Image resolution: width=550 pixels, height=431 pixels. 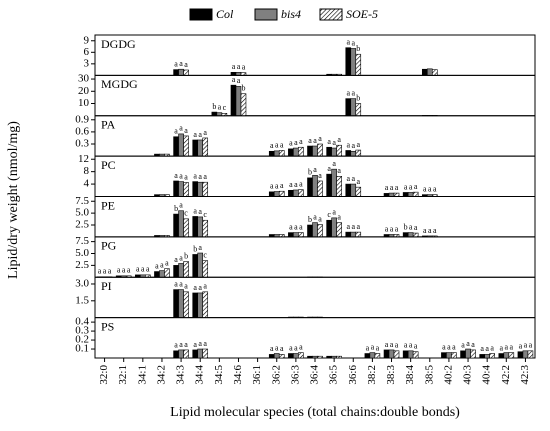 I want to click on panel-title: PC, so click(x=108, y=165).